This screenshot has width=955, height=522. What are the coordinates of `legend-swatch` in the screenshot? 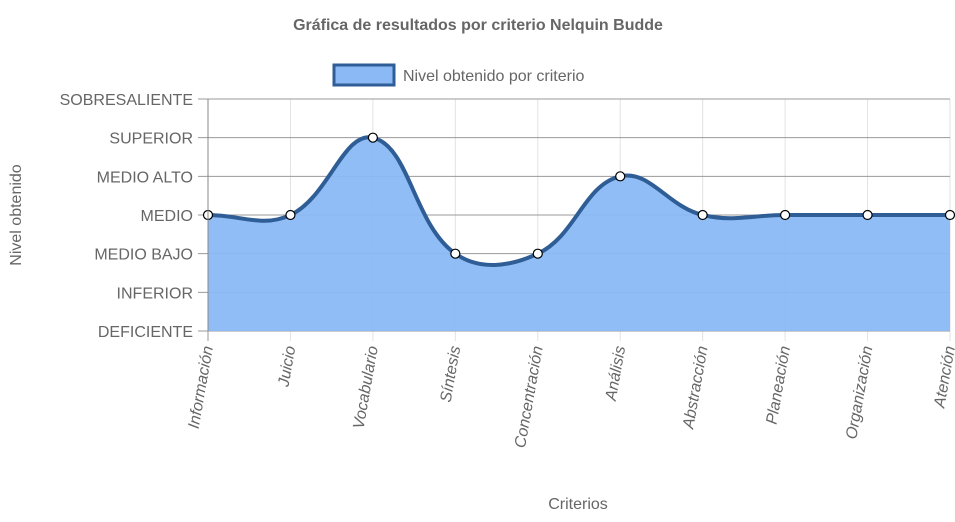 It's located at (364, 75).